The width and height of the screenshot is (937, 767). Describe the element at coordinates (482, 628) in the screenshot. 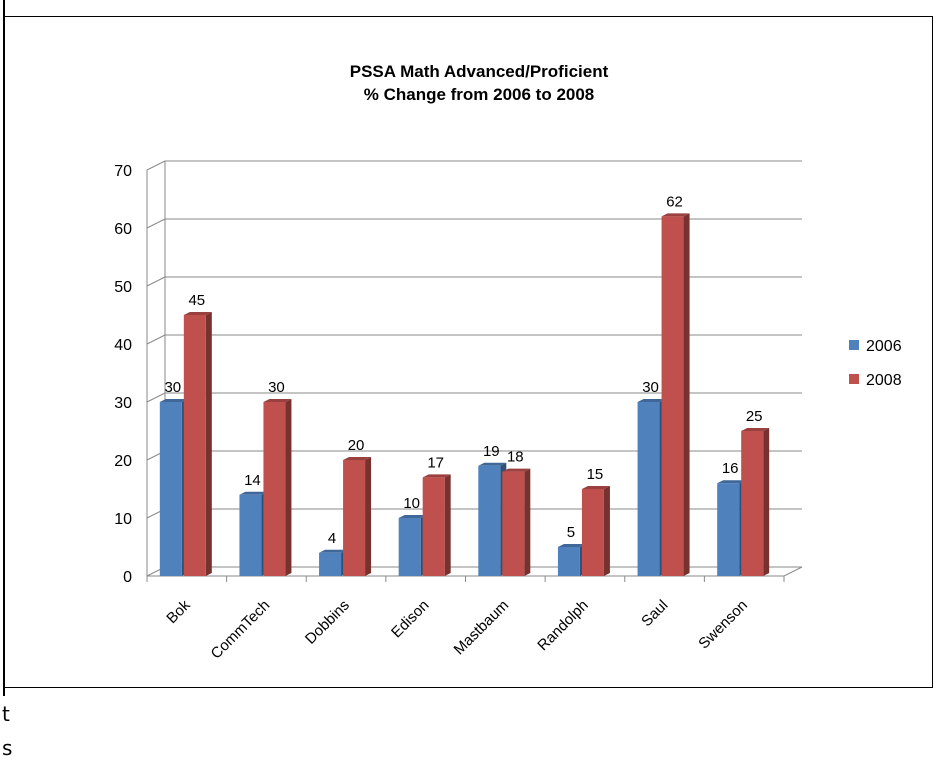

I see `x-tick-label: Mastbaum` at that location.